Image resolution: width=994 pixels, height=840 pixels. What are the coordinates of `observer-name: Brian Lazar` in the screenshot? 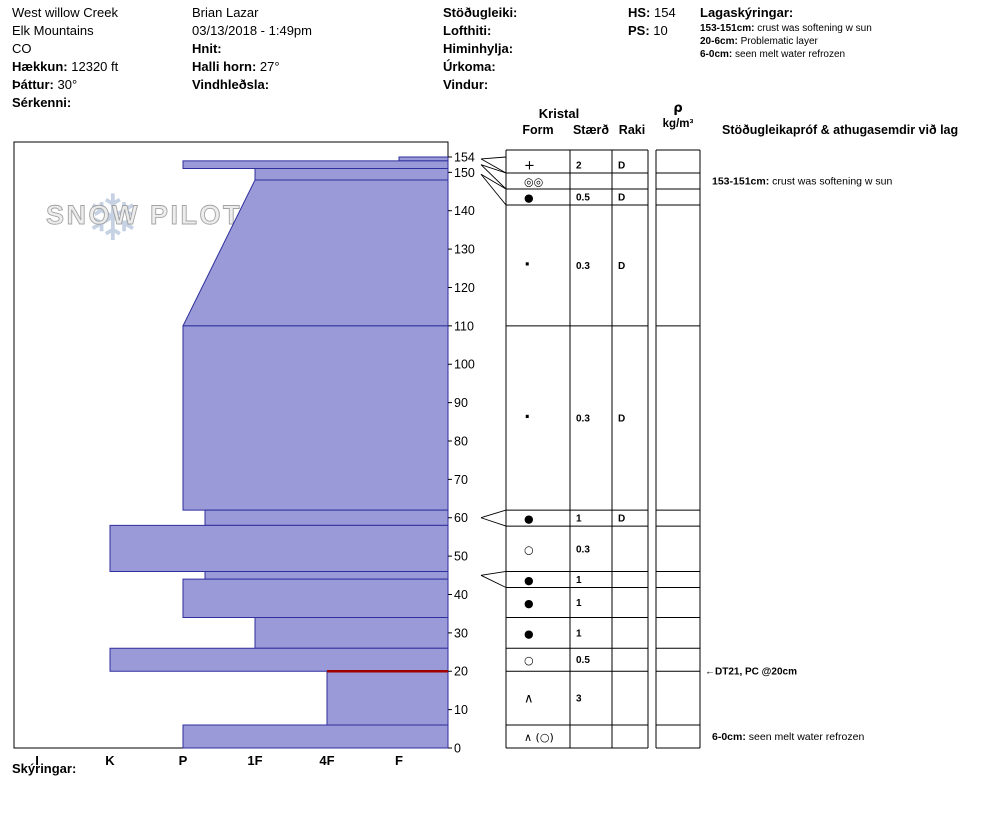 It's located at (225, 12).